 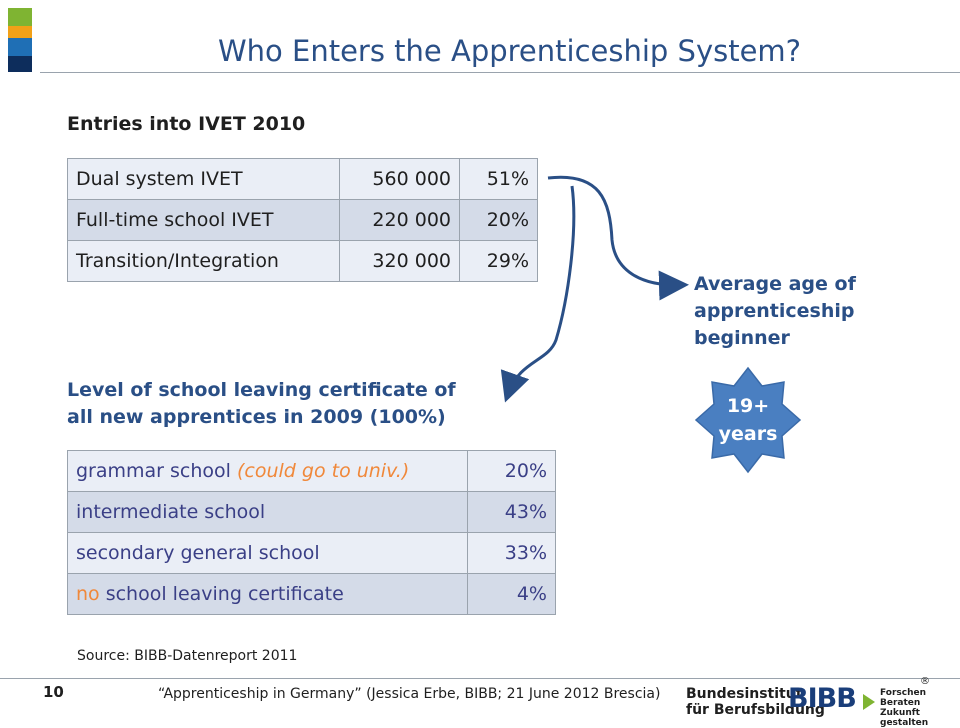 What do you see at coordinates (755, 710) in the screenshot?
I see `logo-name-line2: für Berufsbildung` at bounding box center [755, 710].